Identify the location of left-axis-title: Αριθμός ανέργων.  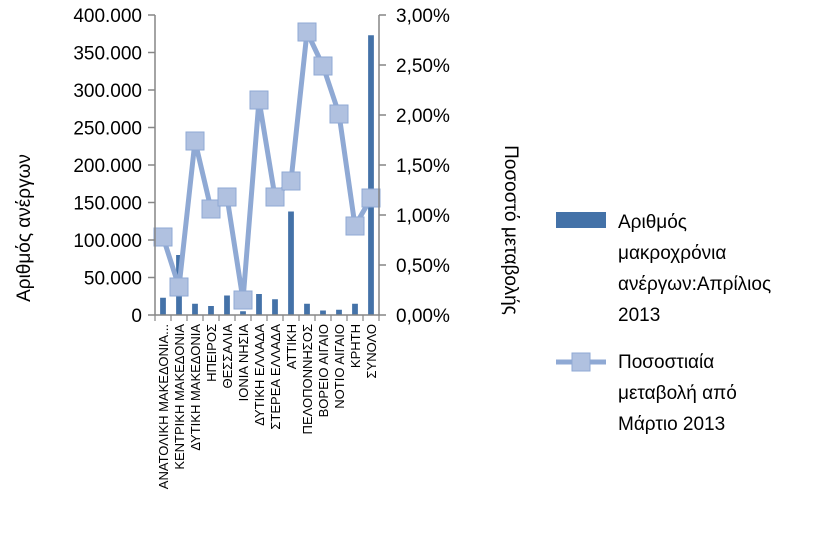
(24, 228).